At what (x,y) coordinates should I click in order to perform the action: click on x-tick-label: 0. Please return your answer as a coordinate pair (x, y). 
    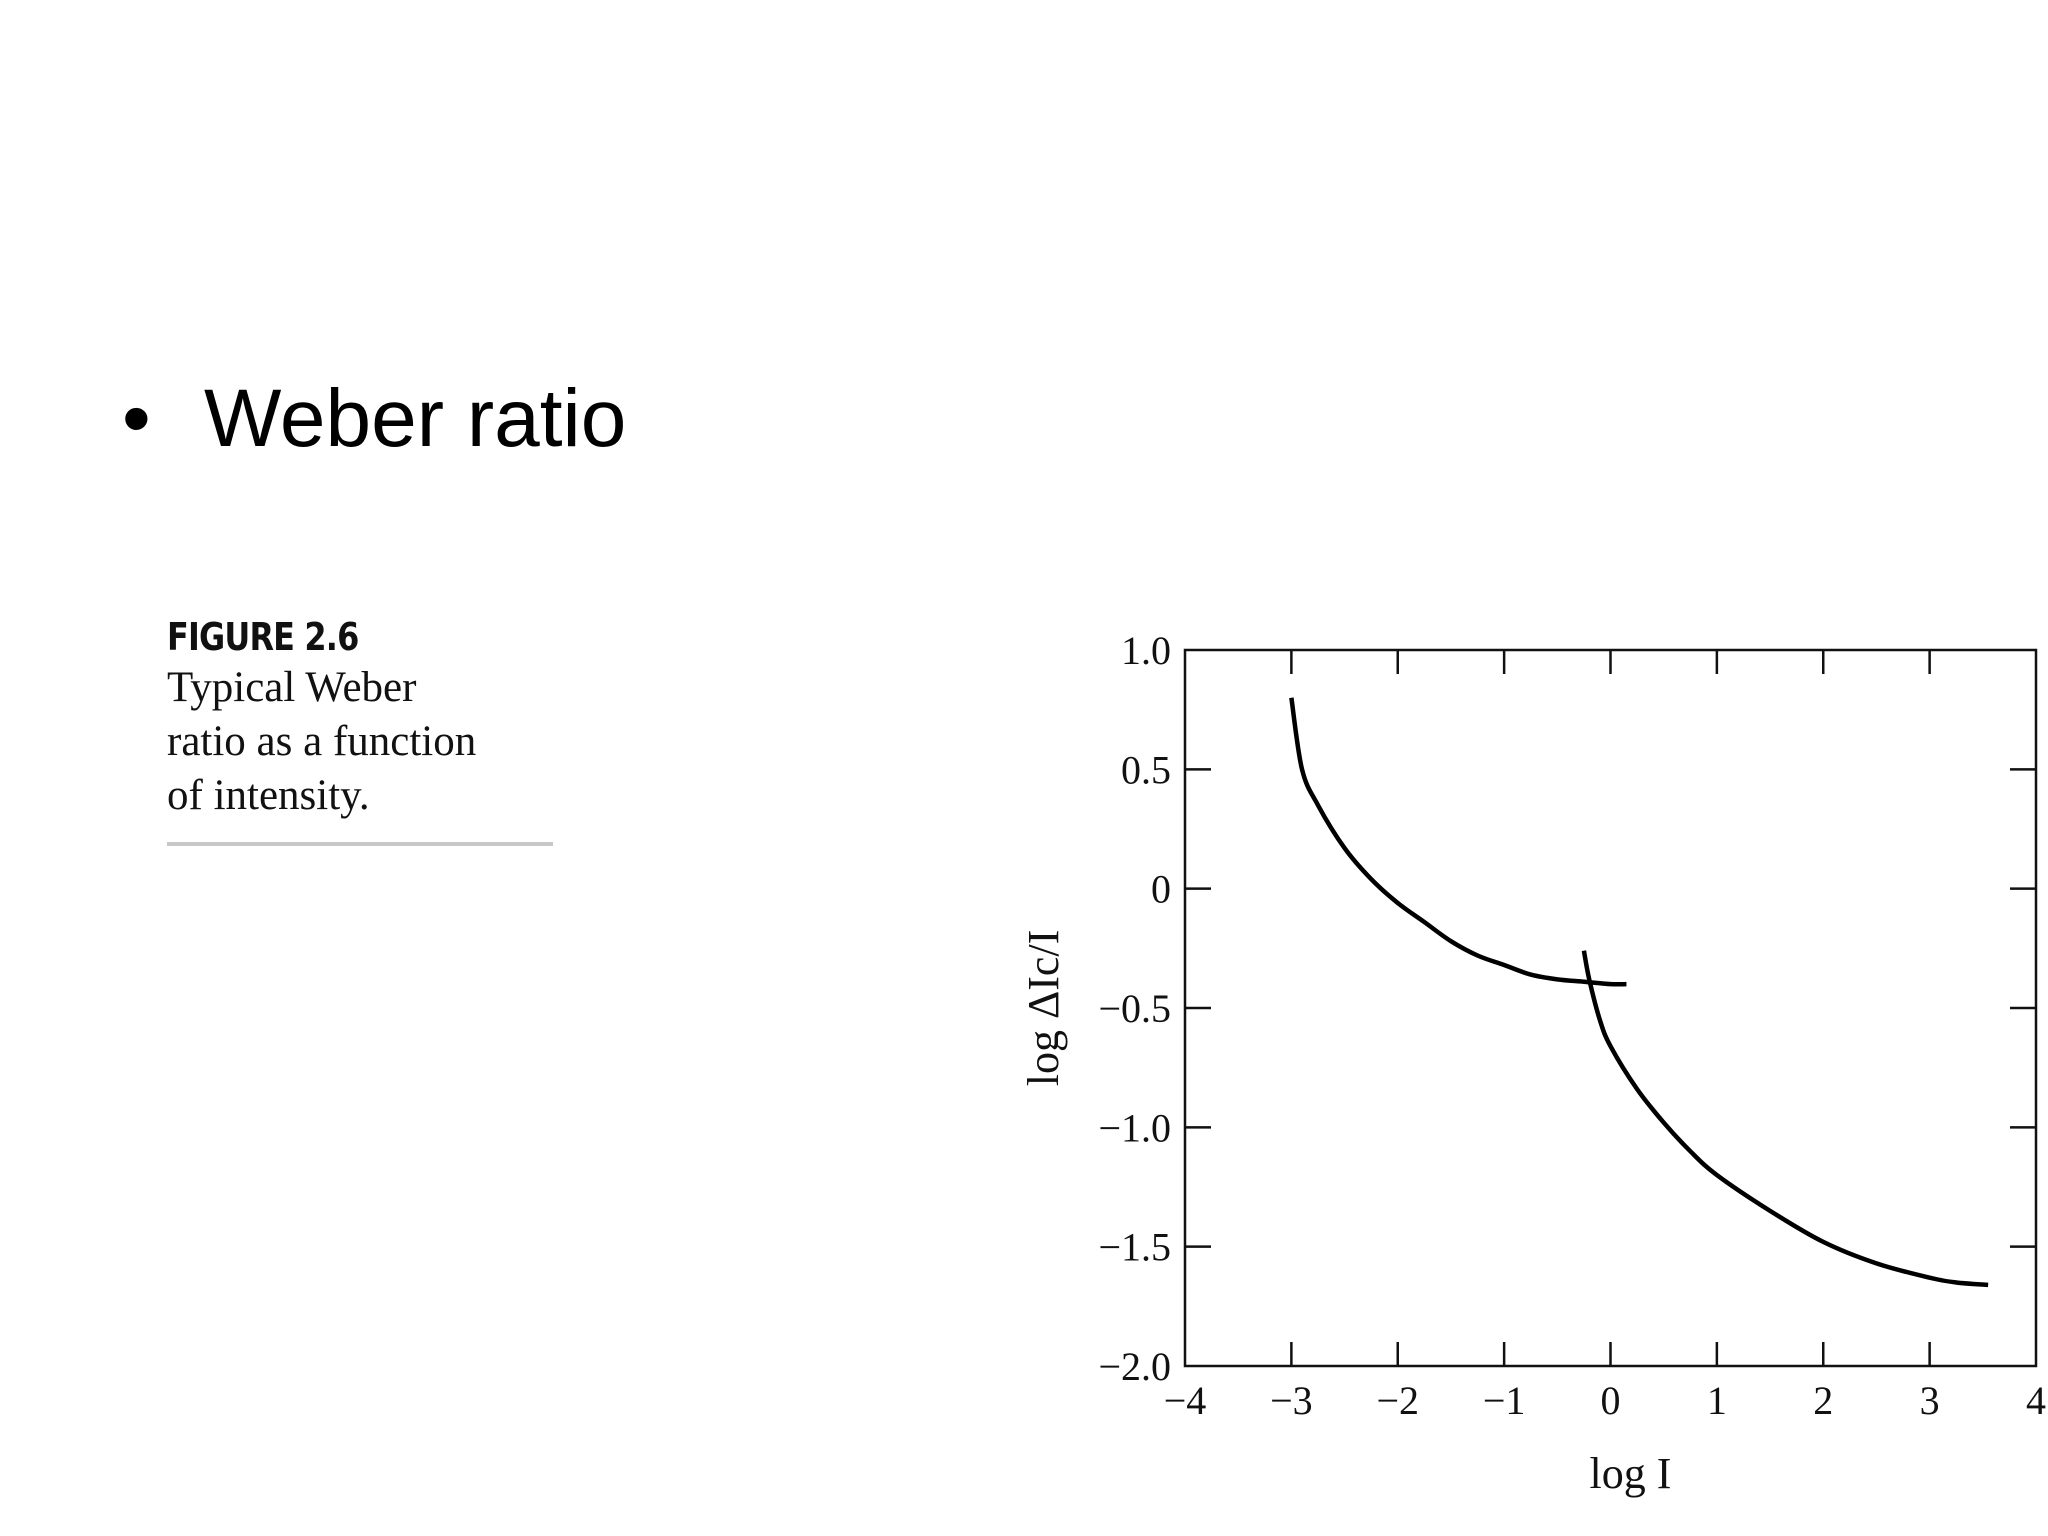
    Looking at the image, I should click on (1611, 1400).